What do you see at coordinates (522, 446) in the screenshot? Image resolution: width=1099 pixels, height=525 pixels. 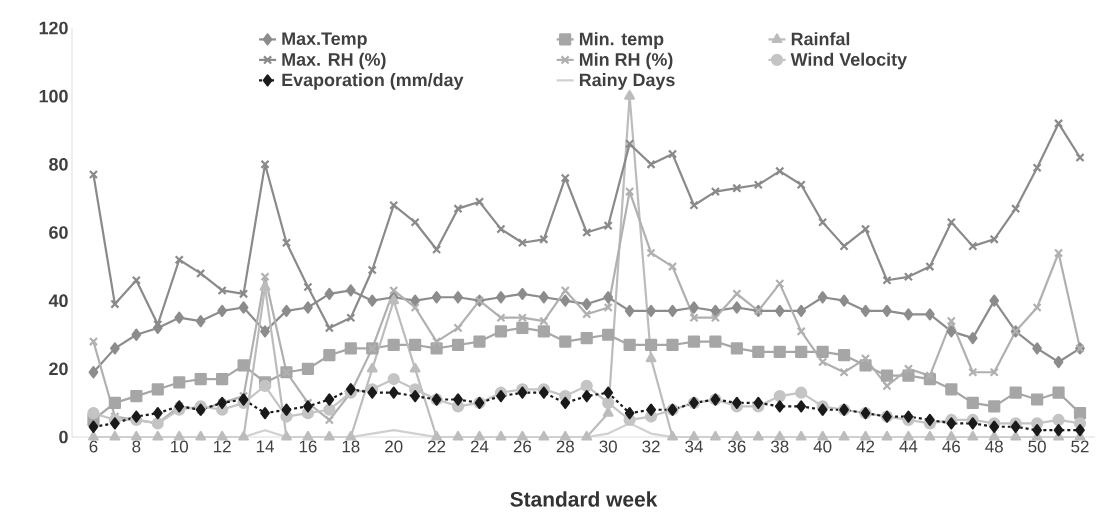 I see `x-tick-label: 26` at bounding box center [522, 446].